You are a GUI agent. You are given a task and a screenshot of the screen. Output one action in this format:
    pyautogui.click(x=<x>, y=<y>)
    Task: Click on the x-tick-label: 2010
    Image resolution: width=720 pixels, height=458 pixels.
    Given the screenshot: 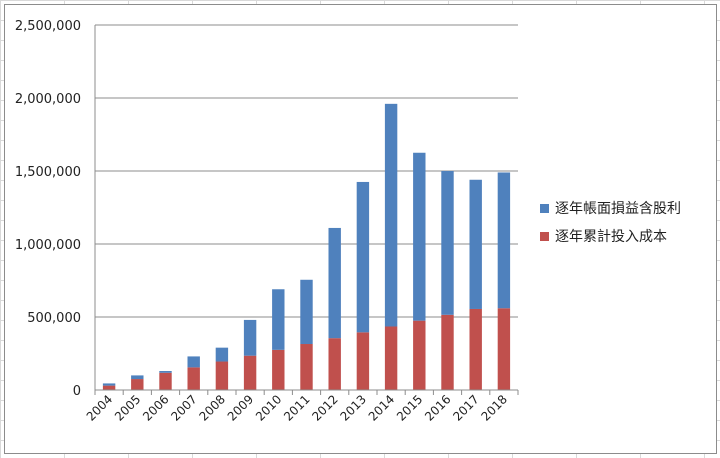 What is the action you would take?
    pyautogui.click(x=268, y=407)
    